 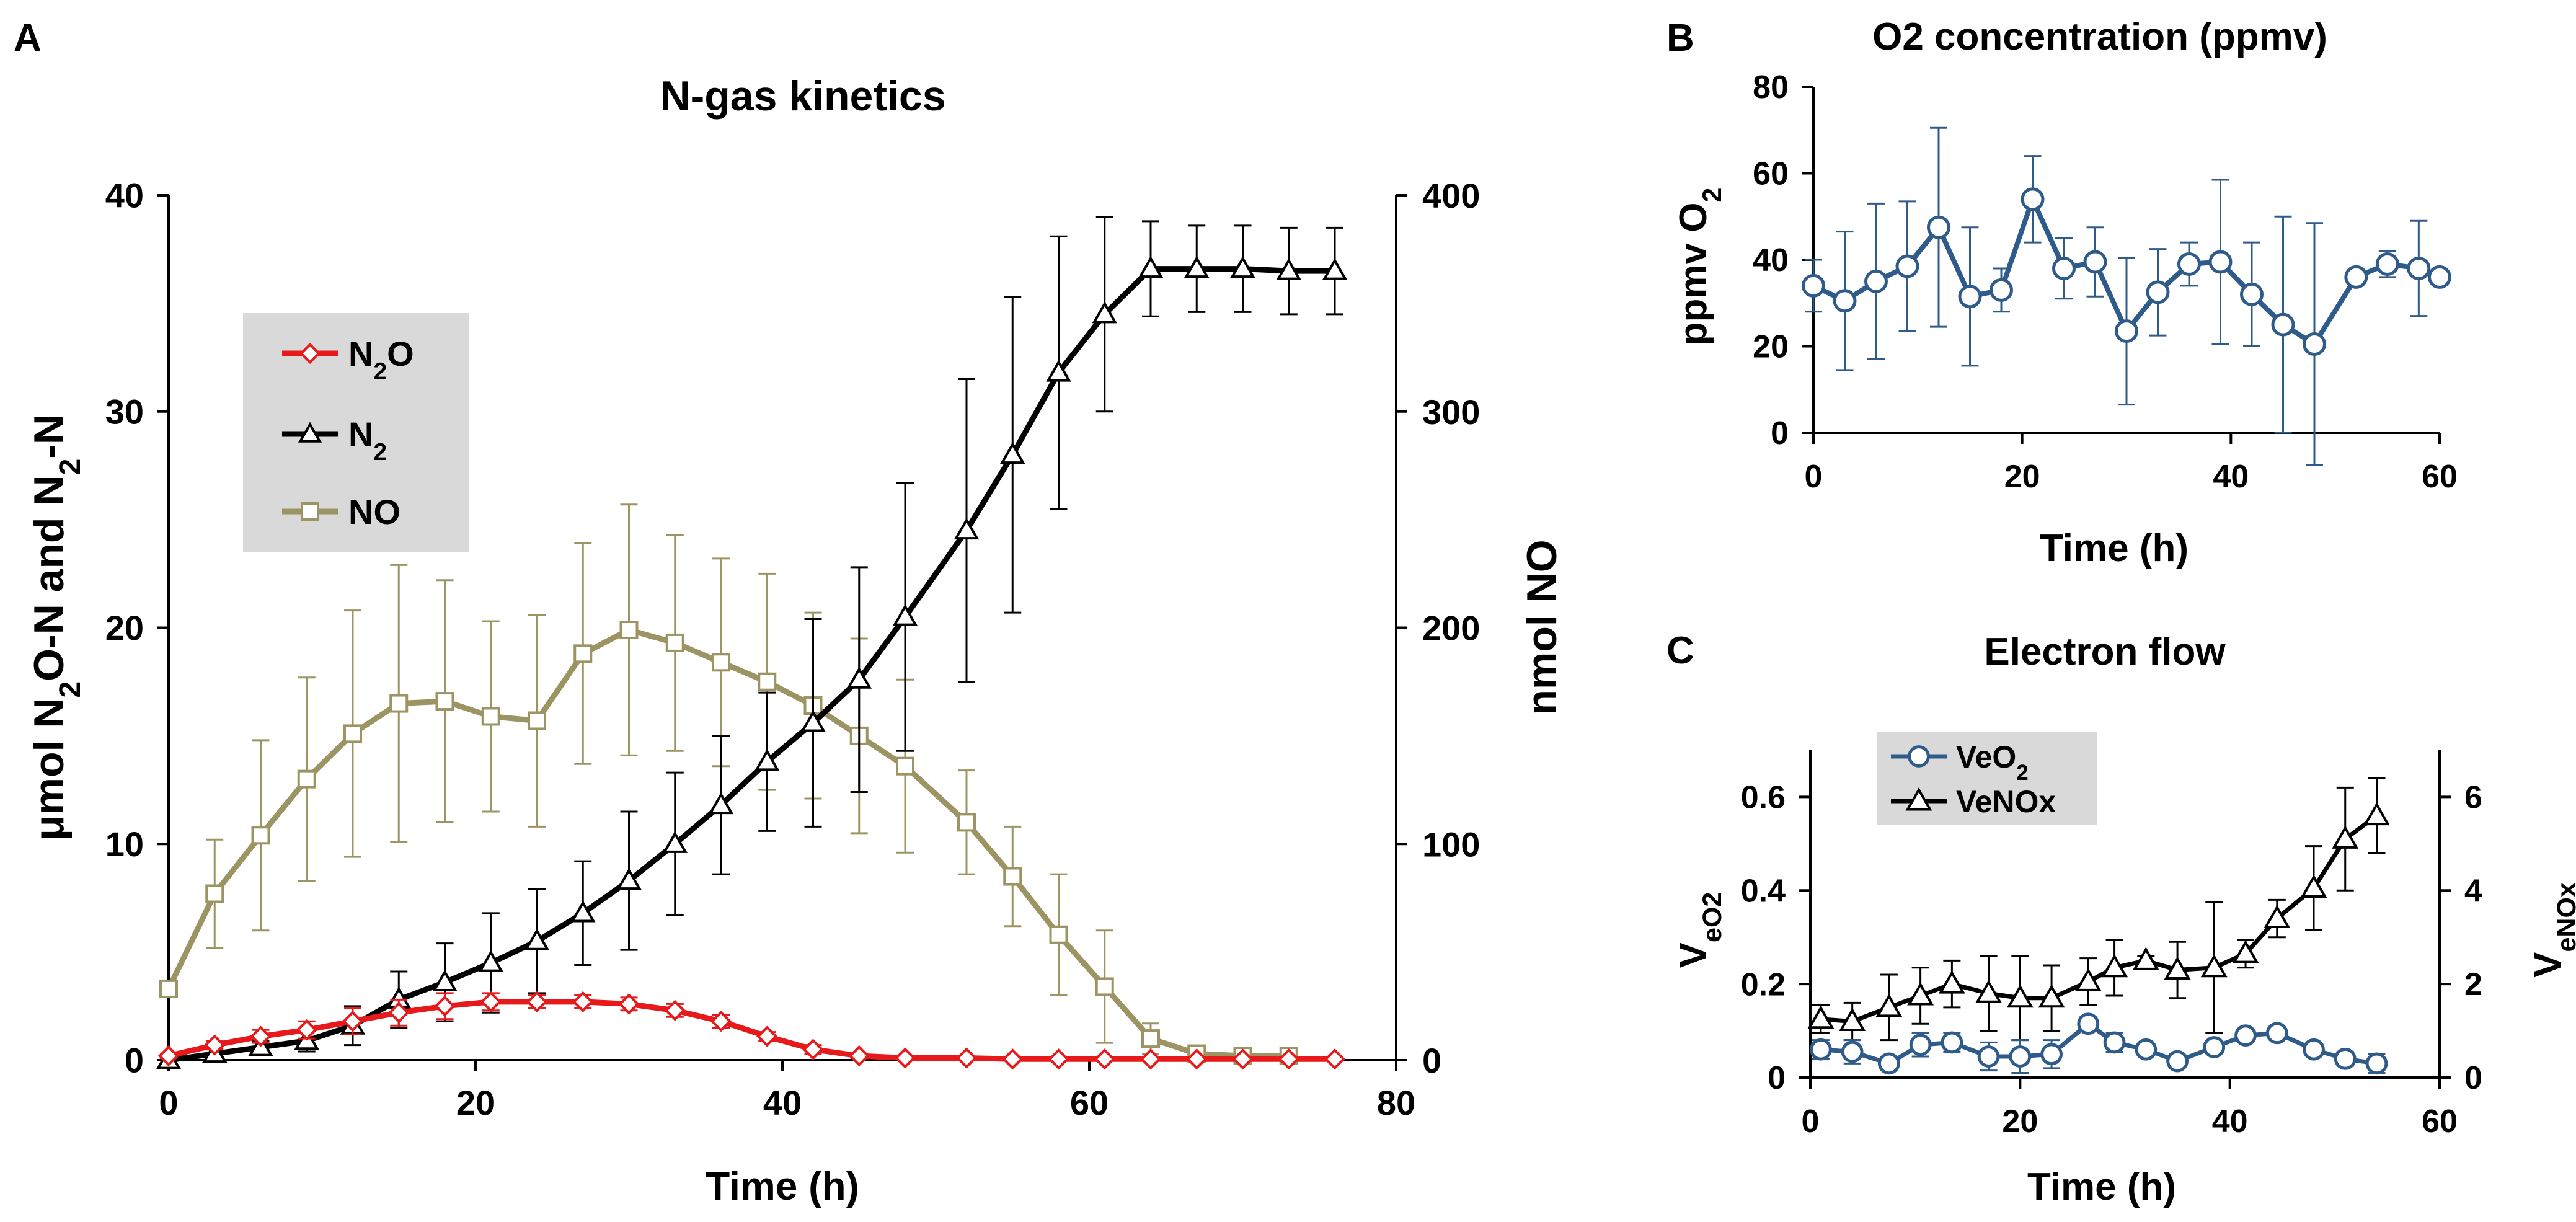 What do you see at coordinates (381, 359) in the screenshot?
I see `legend-label-n2o: N2O` at bounding box center [381, 359].